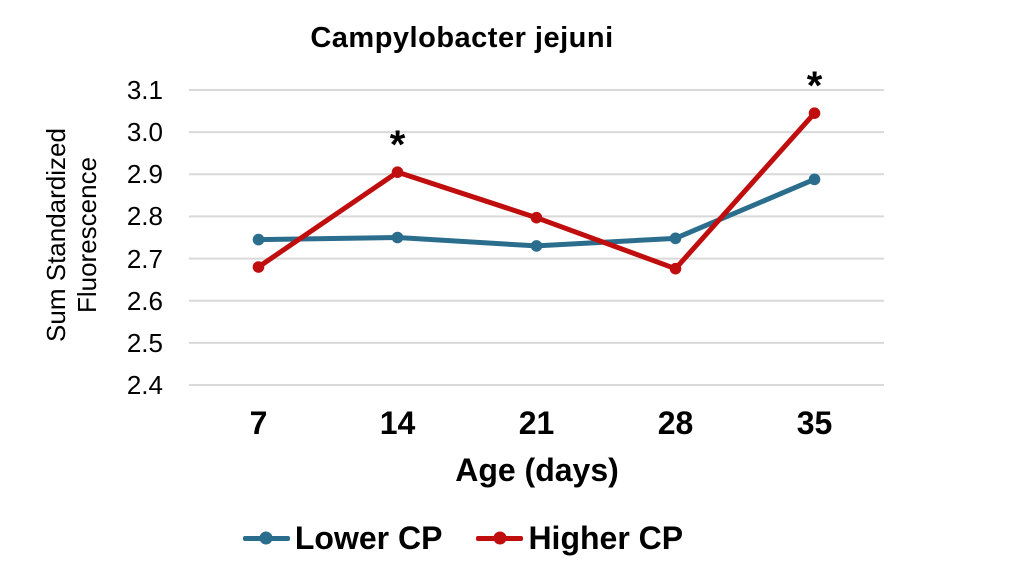 Image resolution: width=1012 pixels, height=579 pixels. I want to click on legend: Lower CP Higher CP, so click(463, 538).